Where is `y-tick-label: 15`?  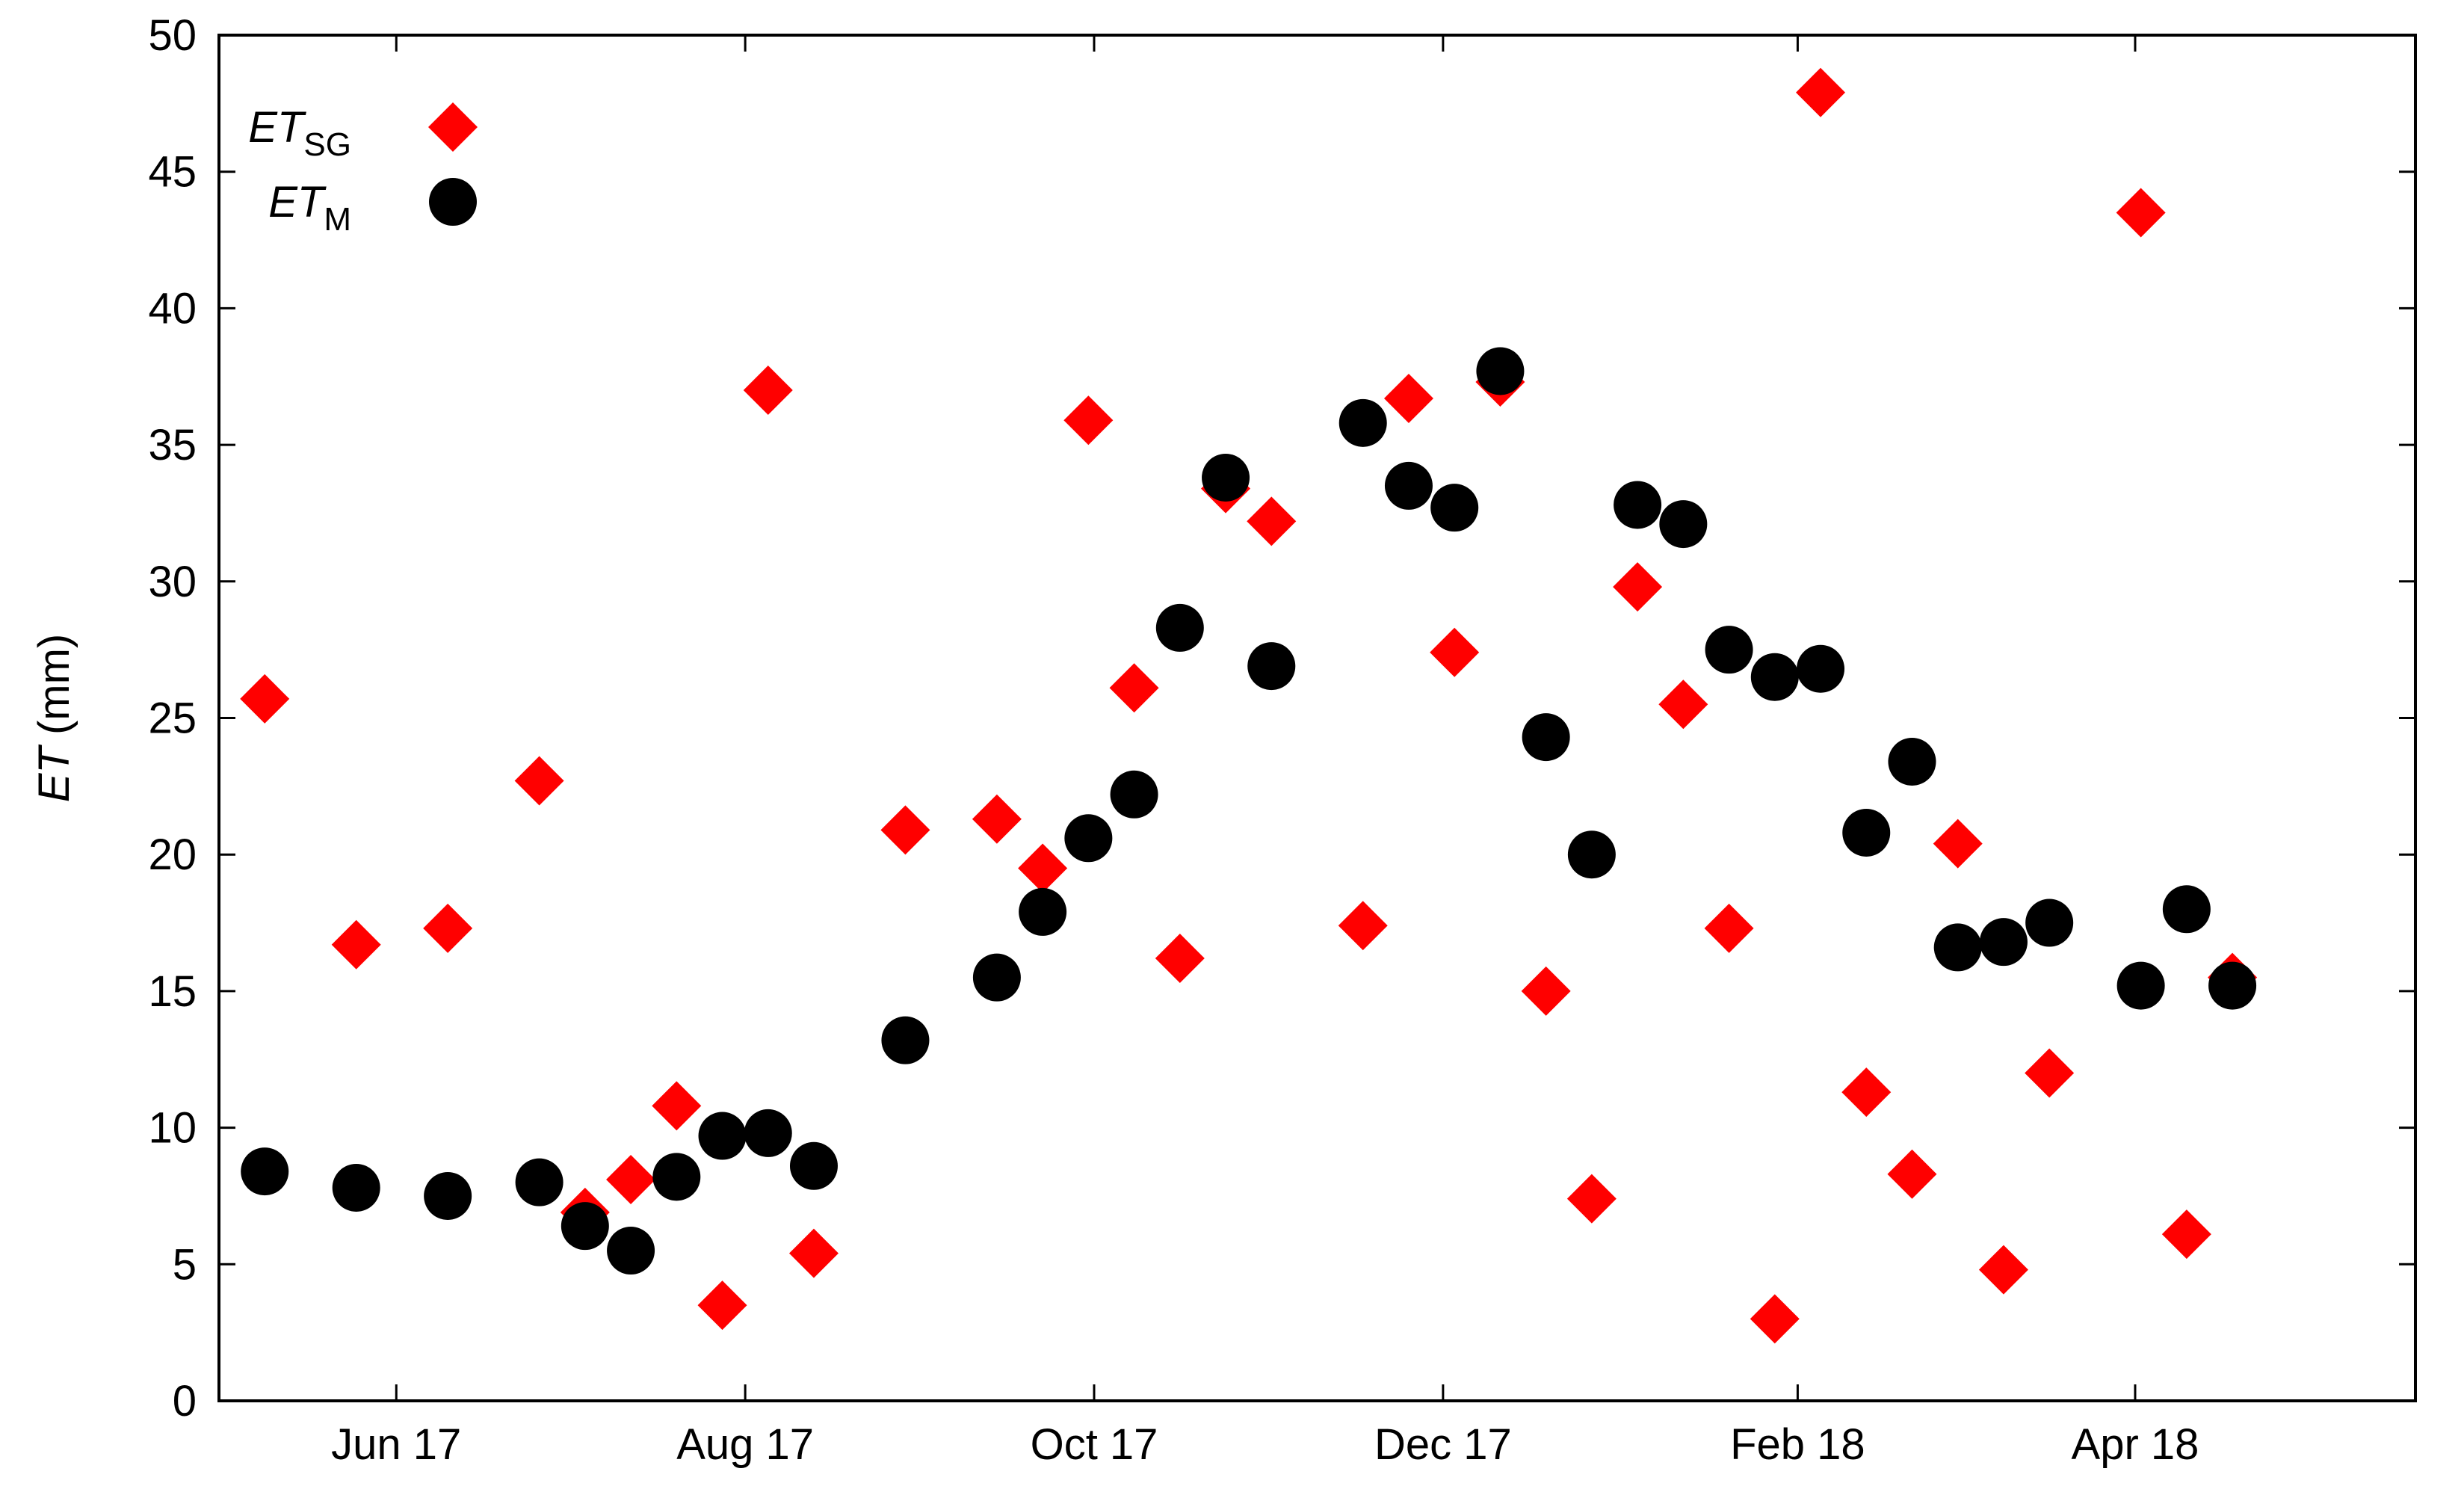 y-tick-label: 15 is located at coordinates (172, 992).